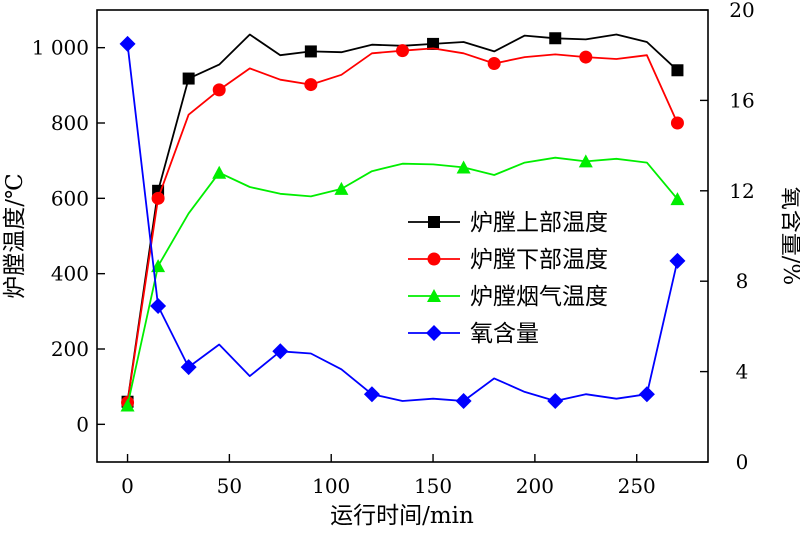  What do you see at coordinates (229, 486) in the screenshot?
I see `x-tick-label: 50` at bounding box center [229, 486].